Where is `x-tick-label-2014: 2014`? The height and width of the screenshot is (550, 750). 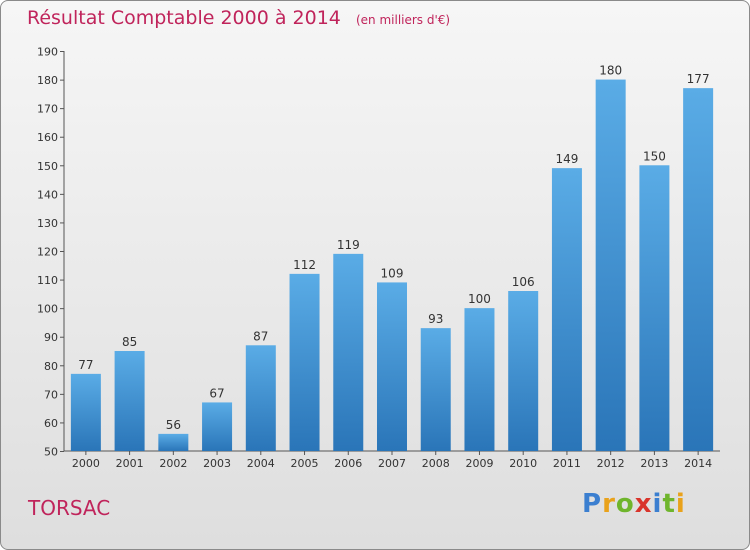 x-tick-label-2014: 2014 is located at coordinates (698, 463).